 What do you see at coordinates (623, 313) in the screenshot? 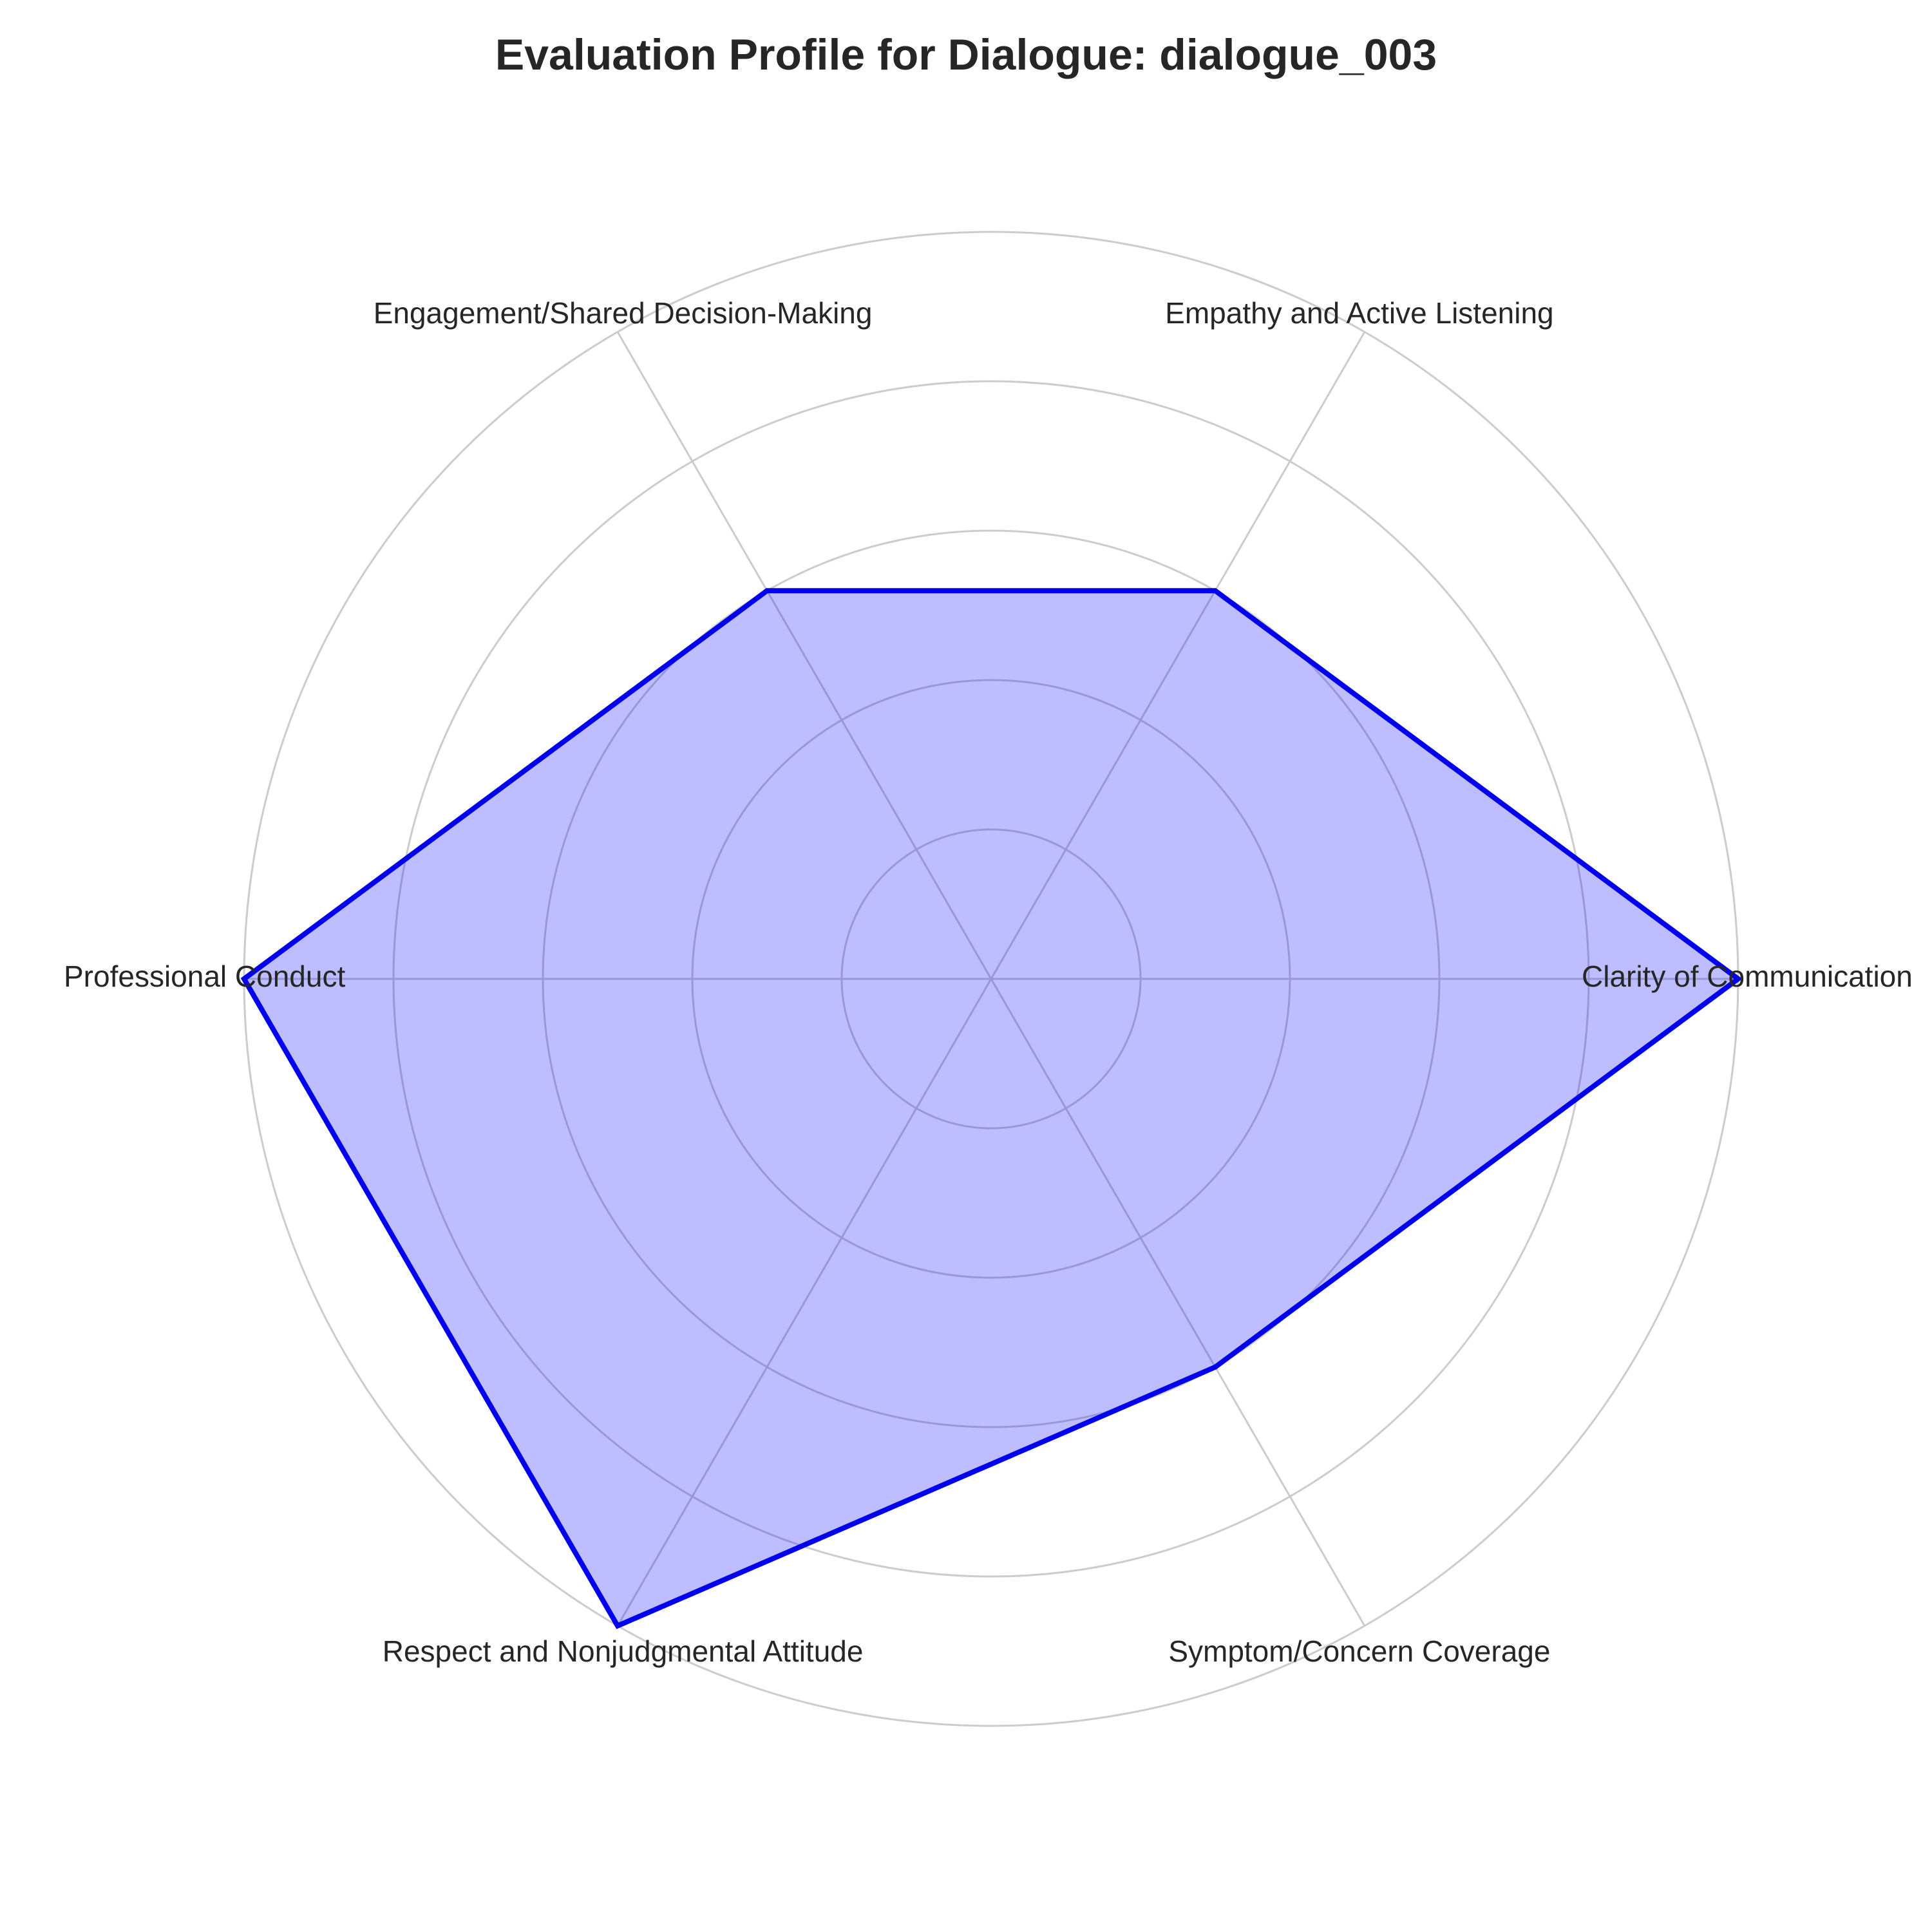
I see `category-label-3: Engagement/Shared Decision-Making` at bounding box center [623, 313].